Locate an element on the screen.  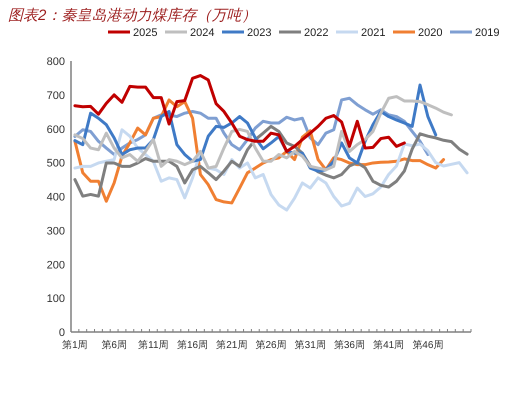
xtick: 第36周 is located at coordinates (349, 345).